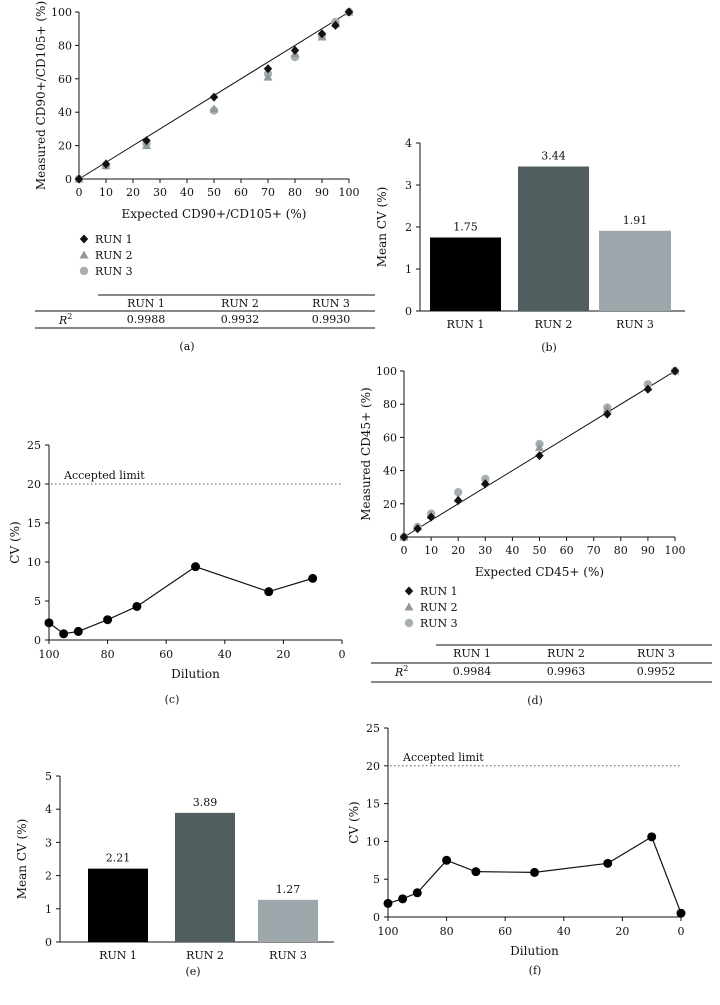 This screenshot has height=1005, width=720. What do you see at coordinates (540, 550) in the screenshot?
I see `x-tick-label: 50` at bounding box center [540, 550].